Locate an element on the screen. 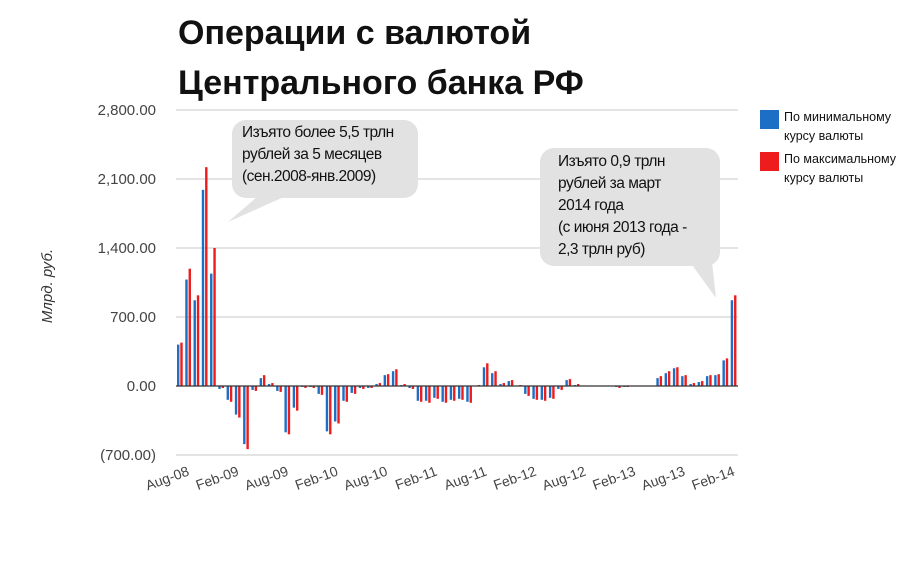 The image size is (912, 564). annotation-line: (сен.2008-янв.2009) is located at coordinates (309, 176).